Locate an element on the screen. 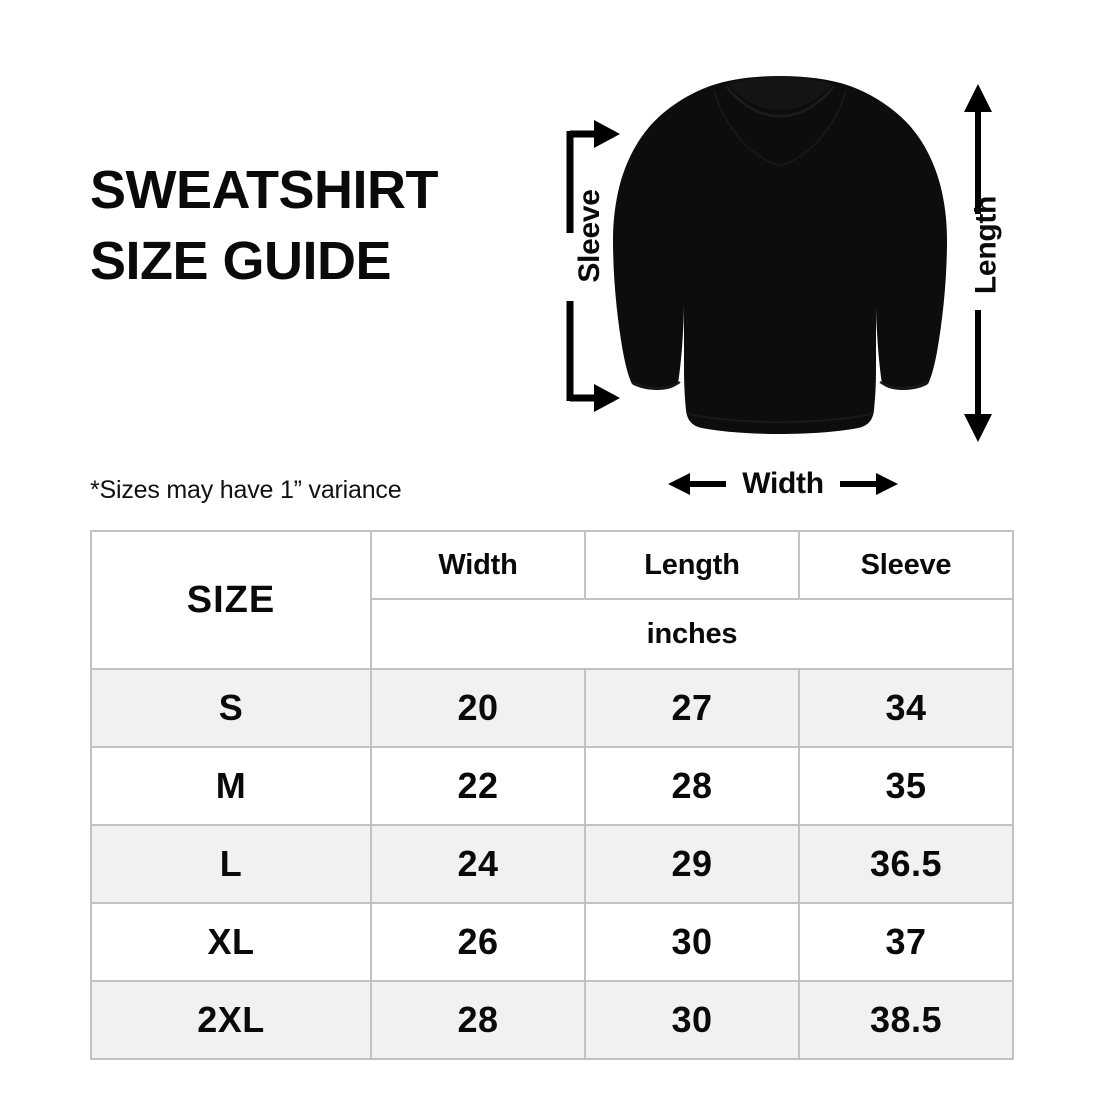 The width and height of the screenshot is (1100, 1100). table-row: XL 26 30 37 is located at coordinates (552, 942).